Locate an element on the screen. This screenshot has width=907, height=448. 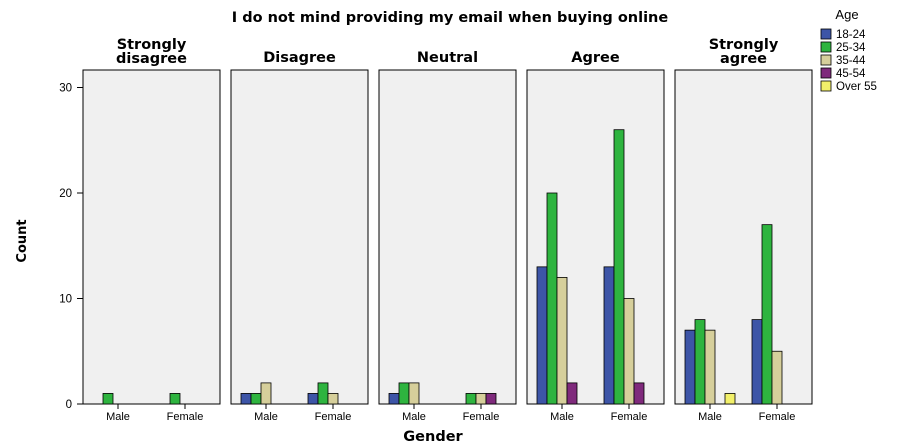
legend-item: 18-24 is located at coordinates (843, 34).